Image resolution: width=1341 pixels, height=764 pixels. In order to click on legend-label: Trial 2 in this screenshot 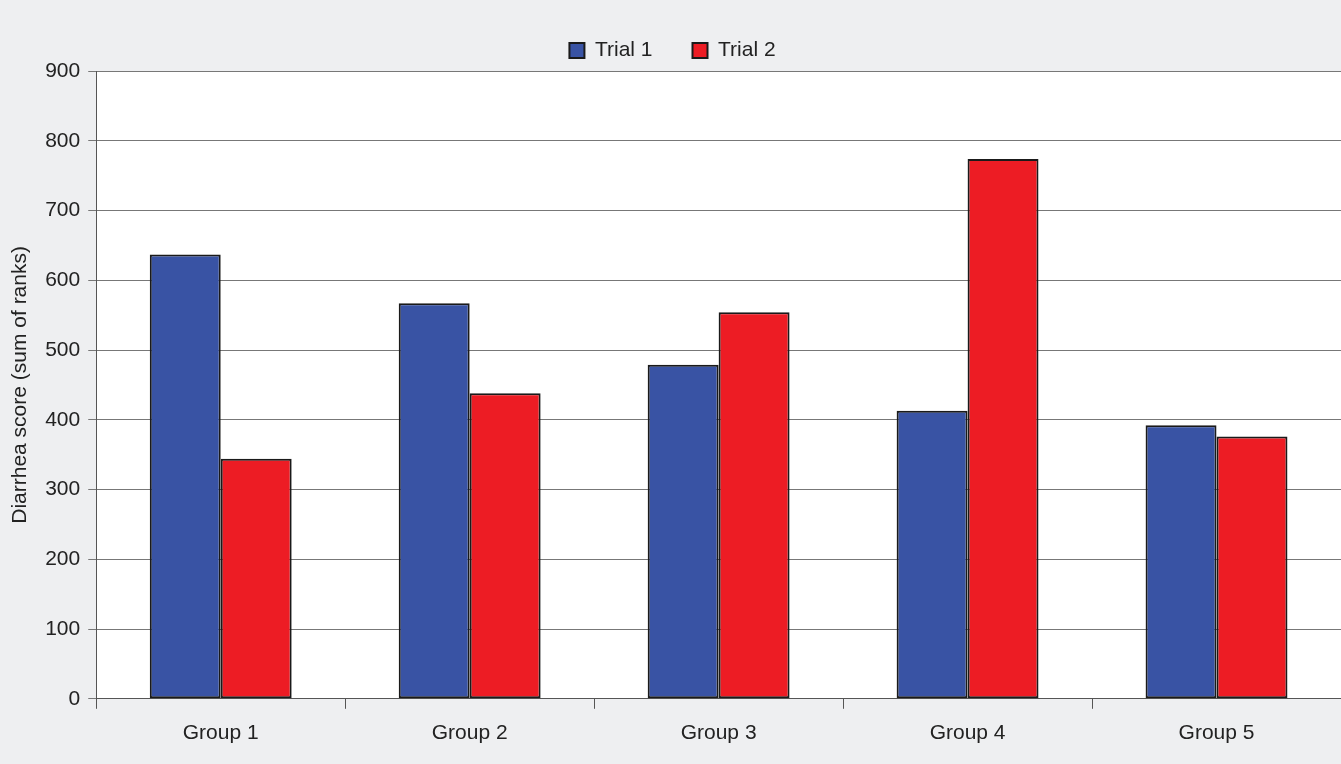, I will do `click(747, 49)`.